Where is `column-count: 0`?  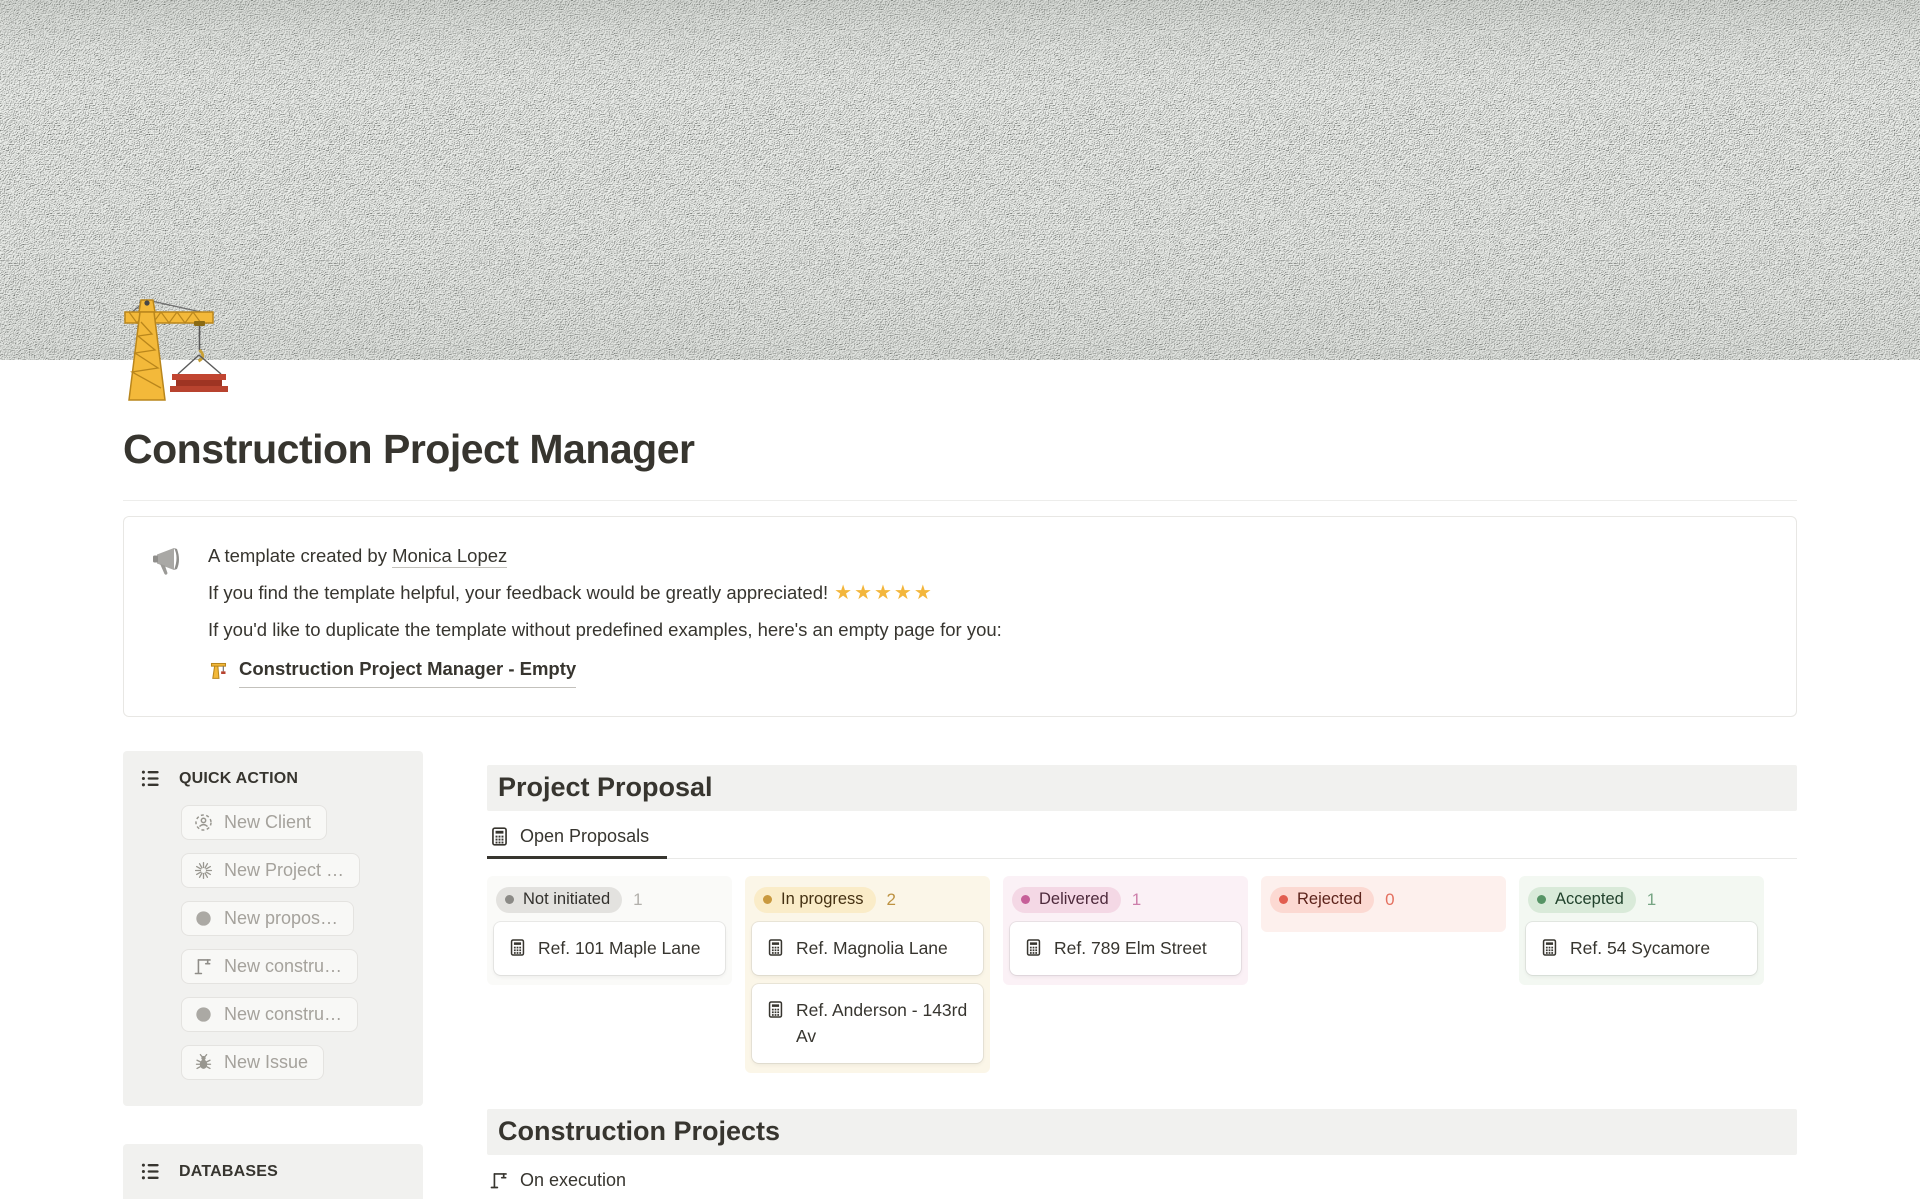 column-count: 0 is located at coordinates (1390, 899).